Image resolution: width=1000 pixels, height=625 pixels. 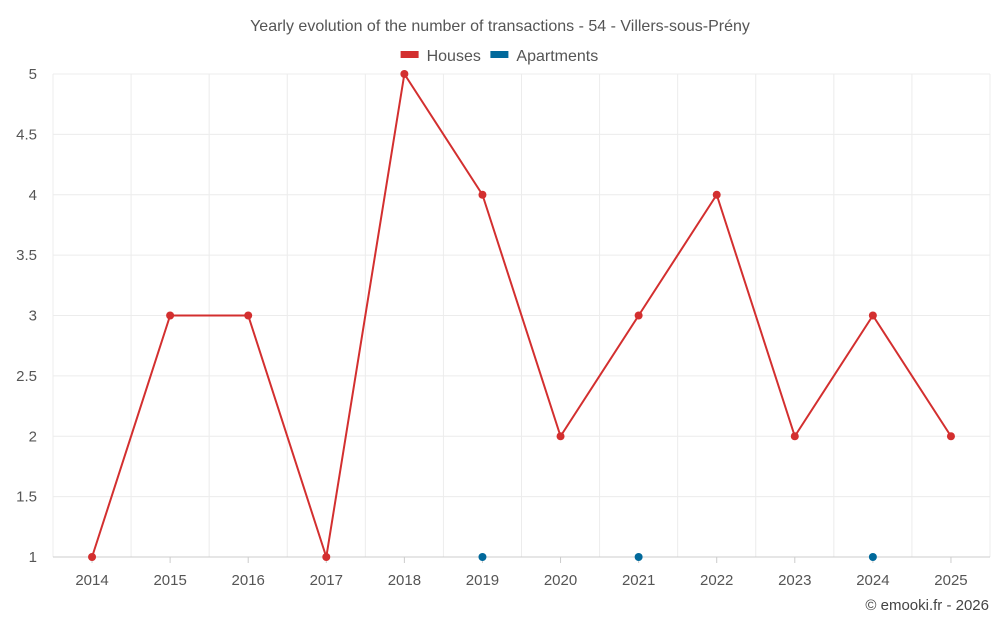 What do you see at coordinates (454, 56) in the screenshot?
I see `legend-label: Houses` at bounding box center [454, 56].